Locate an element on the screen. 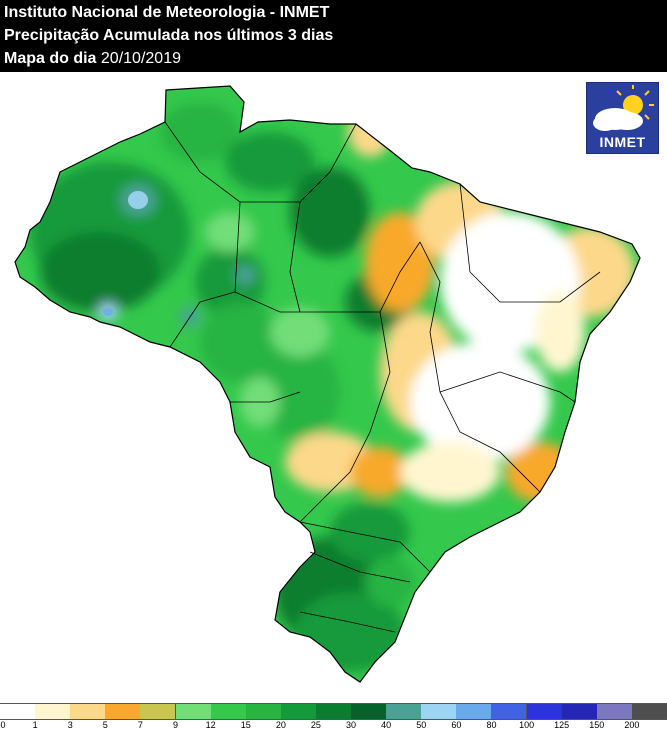  legend-tick-label: 3 is located at coordinates (70, 725).